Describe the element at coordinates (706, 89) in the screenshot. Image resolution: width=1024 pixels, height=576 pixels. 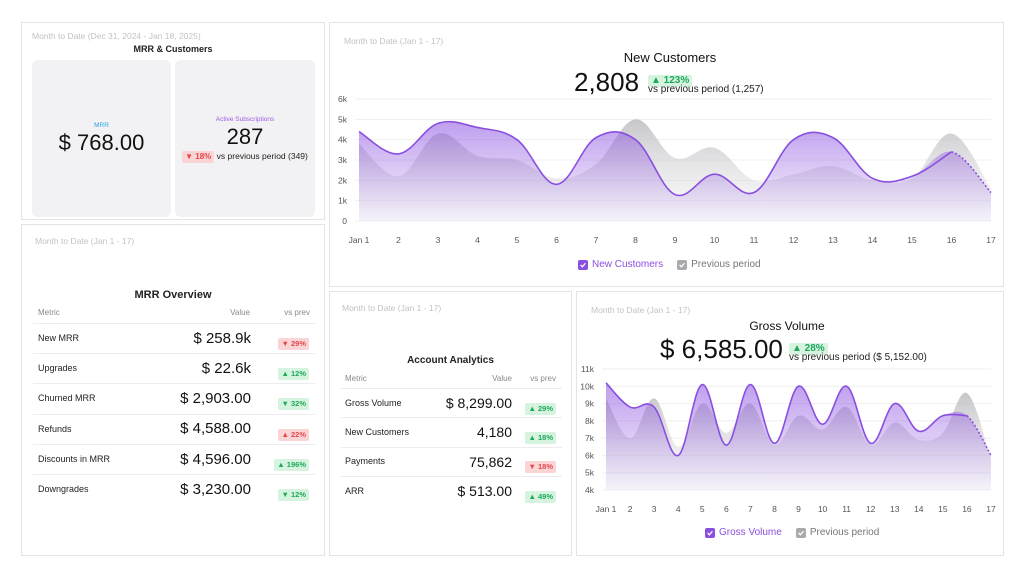
I see `compare-text: vs previous period (1,257)` at that location.